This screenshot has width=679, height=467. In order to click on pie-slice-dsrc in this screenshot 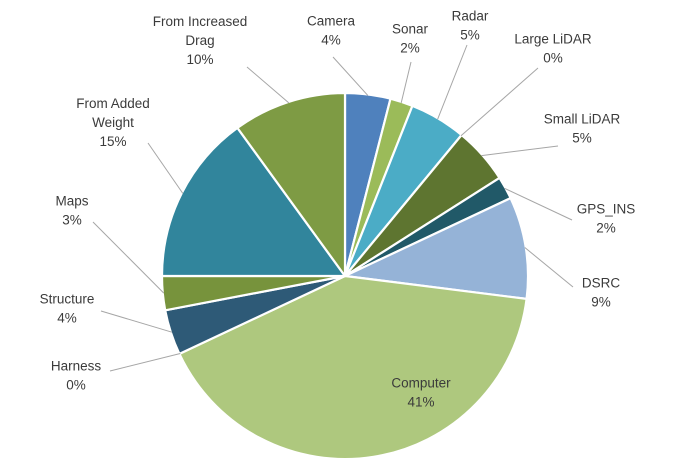, I will do `click(436, 248)`.